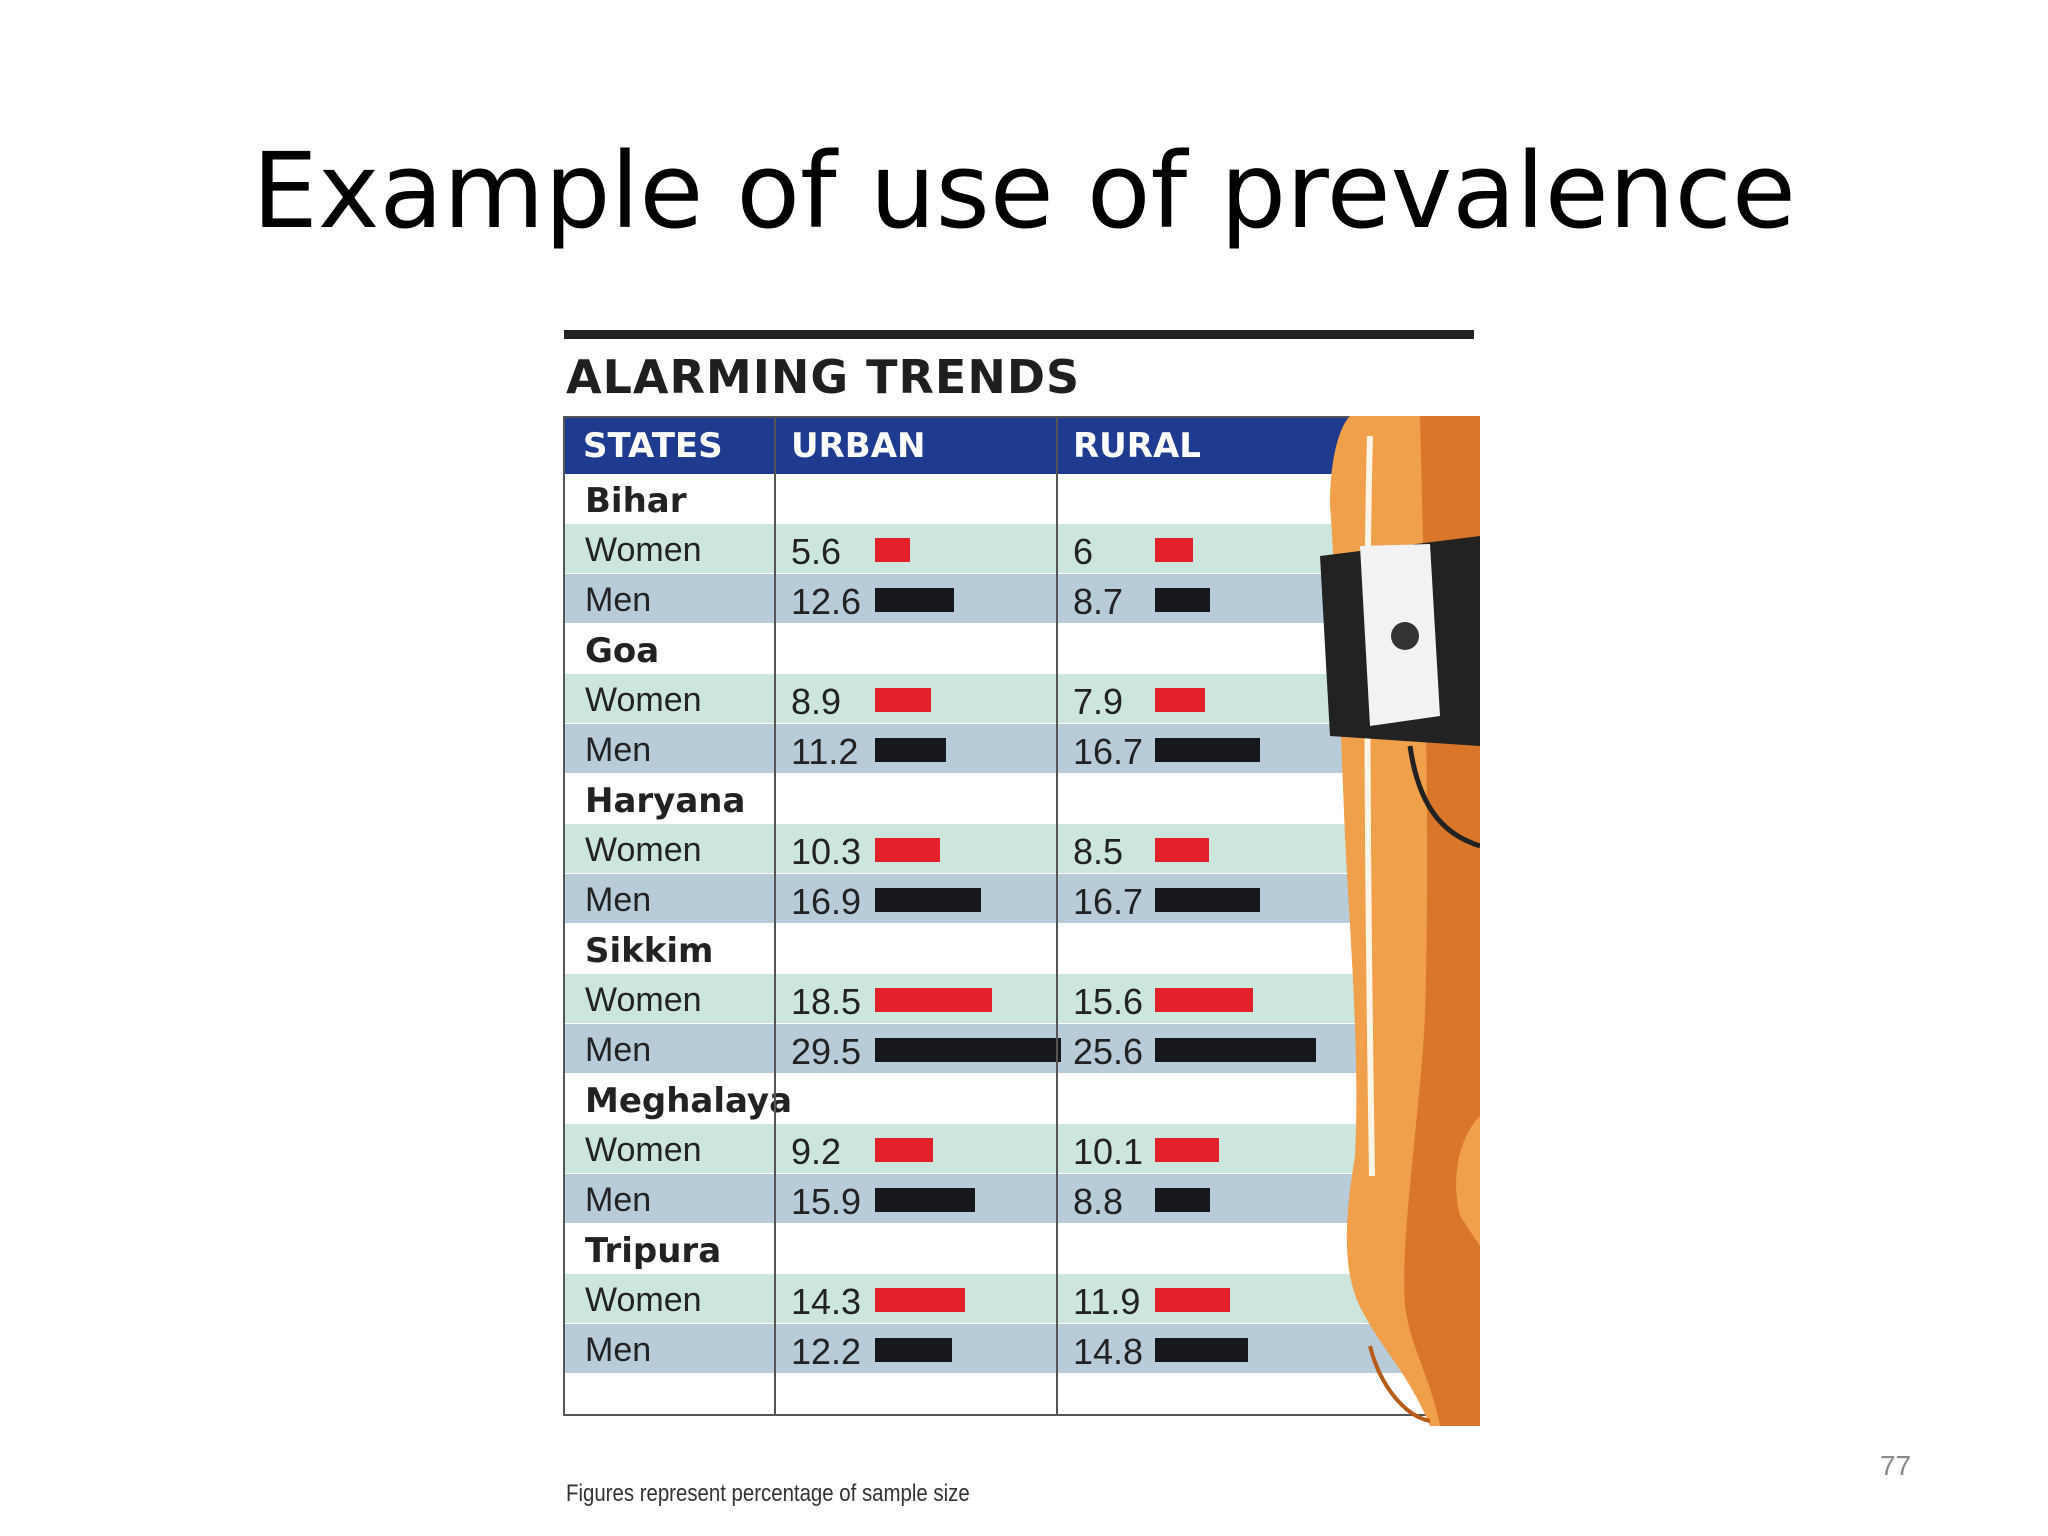 The width and height of the screenshot is (2048, 1536). What do you see at coordinates (1098, 1201) in the screenshot?
I see `rural-value: 8.8` at bounding box center [1098, 1201].